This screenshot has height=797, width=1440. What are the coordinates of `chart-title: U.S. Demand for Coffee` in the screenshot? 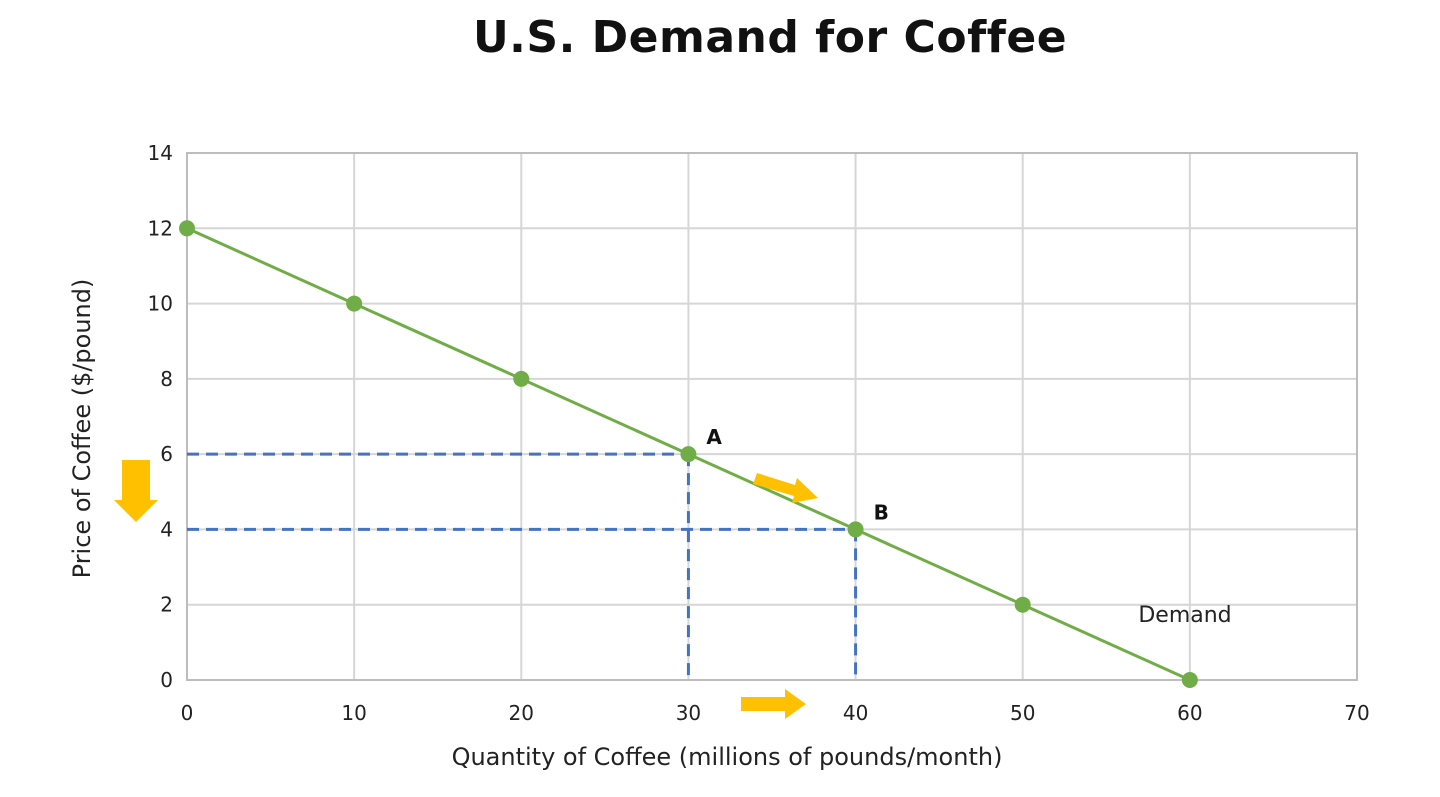 It's located at (770, 37).